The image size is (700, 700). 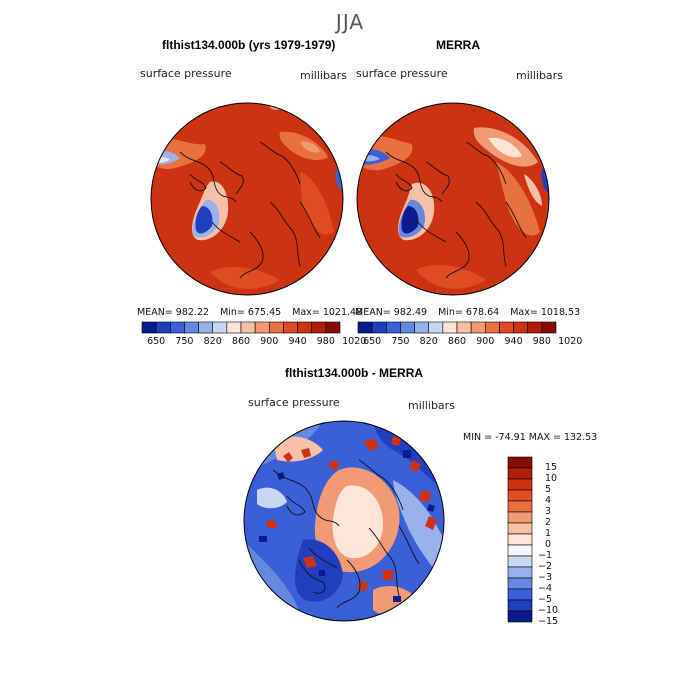 I want to click on panel1-colorbar, so click(x=241, y=327).